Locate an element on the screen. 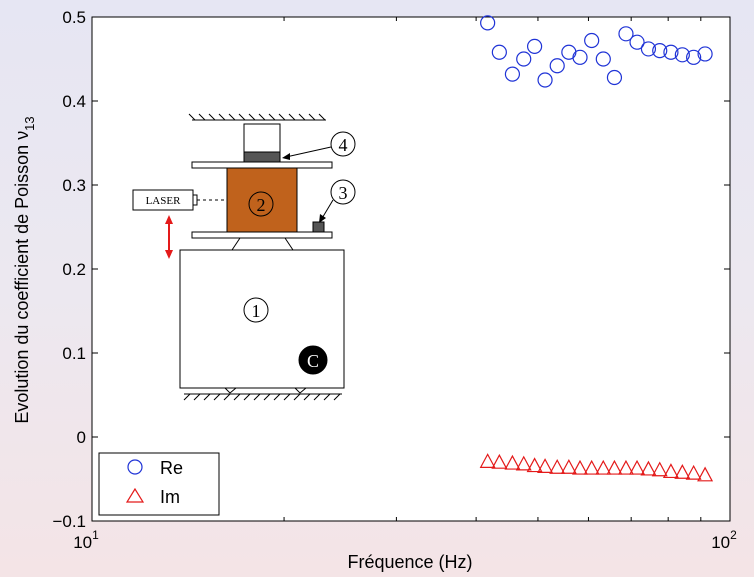  marker-2-label: 2 is located at coordinates (261, 205).